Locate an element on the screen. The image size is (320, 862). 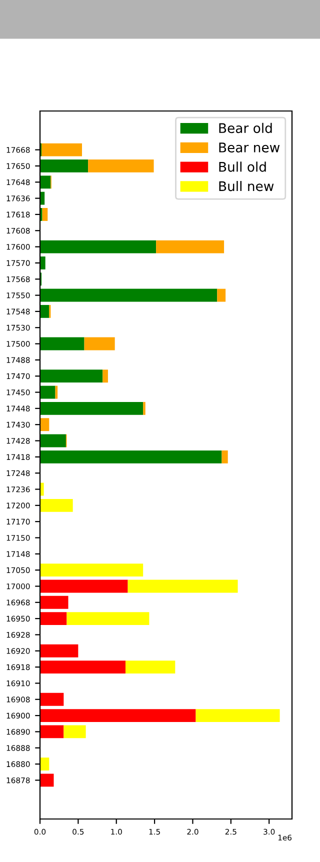
legend-label: Bear old is located at coordinates (245, 128).